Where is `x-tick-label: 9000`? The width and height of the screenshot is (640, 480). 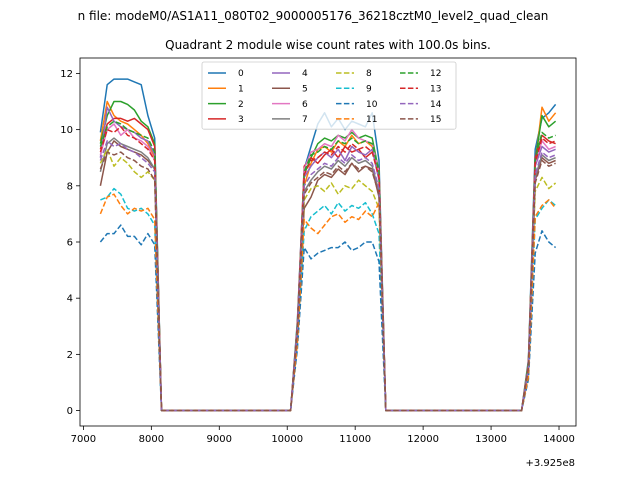
x-tick-label: 9000 is located at coordinates (219, 439).